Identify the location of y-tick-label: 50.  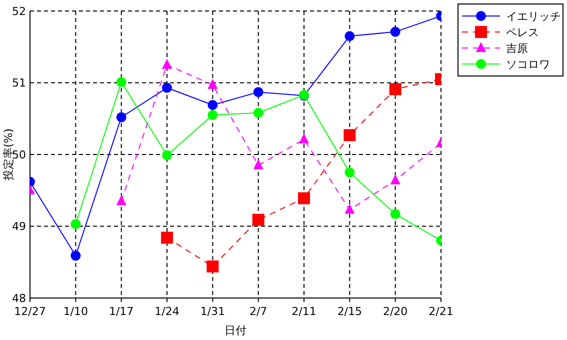
(19, 155).